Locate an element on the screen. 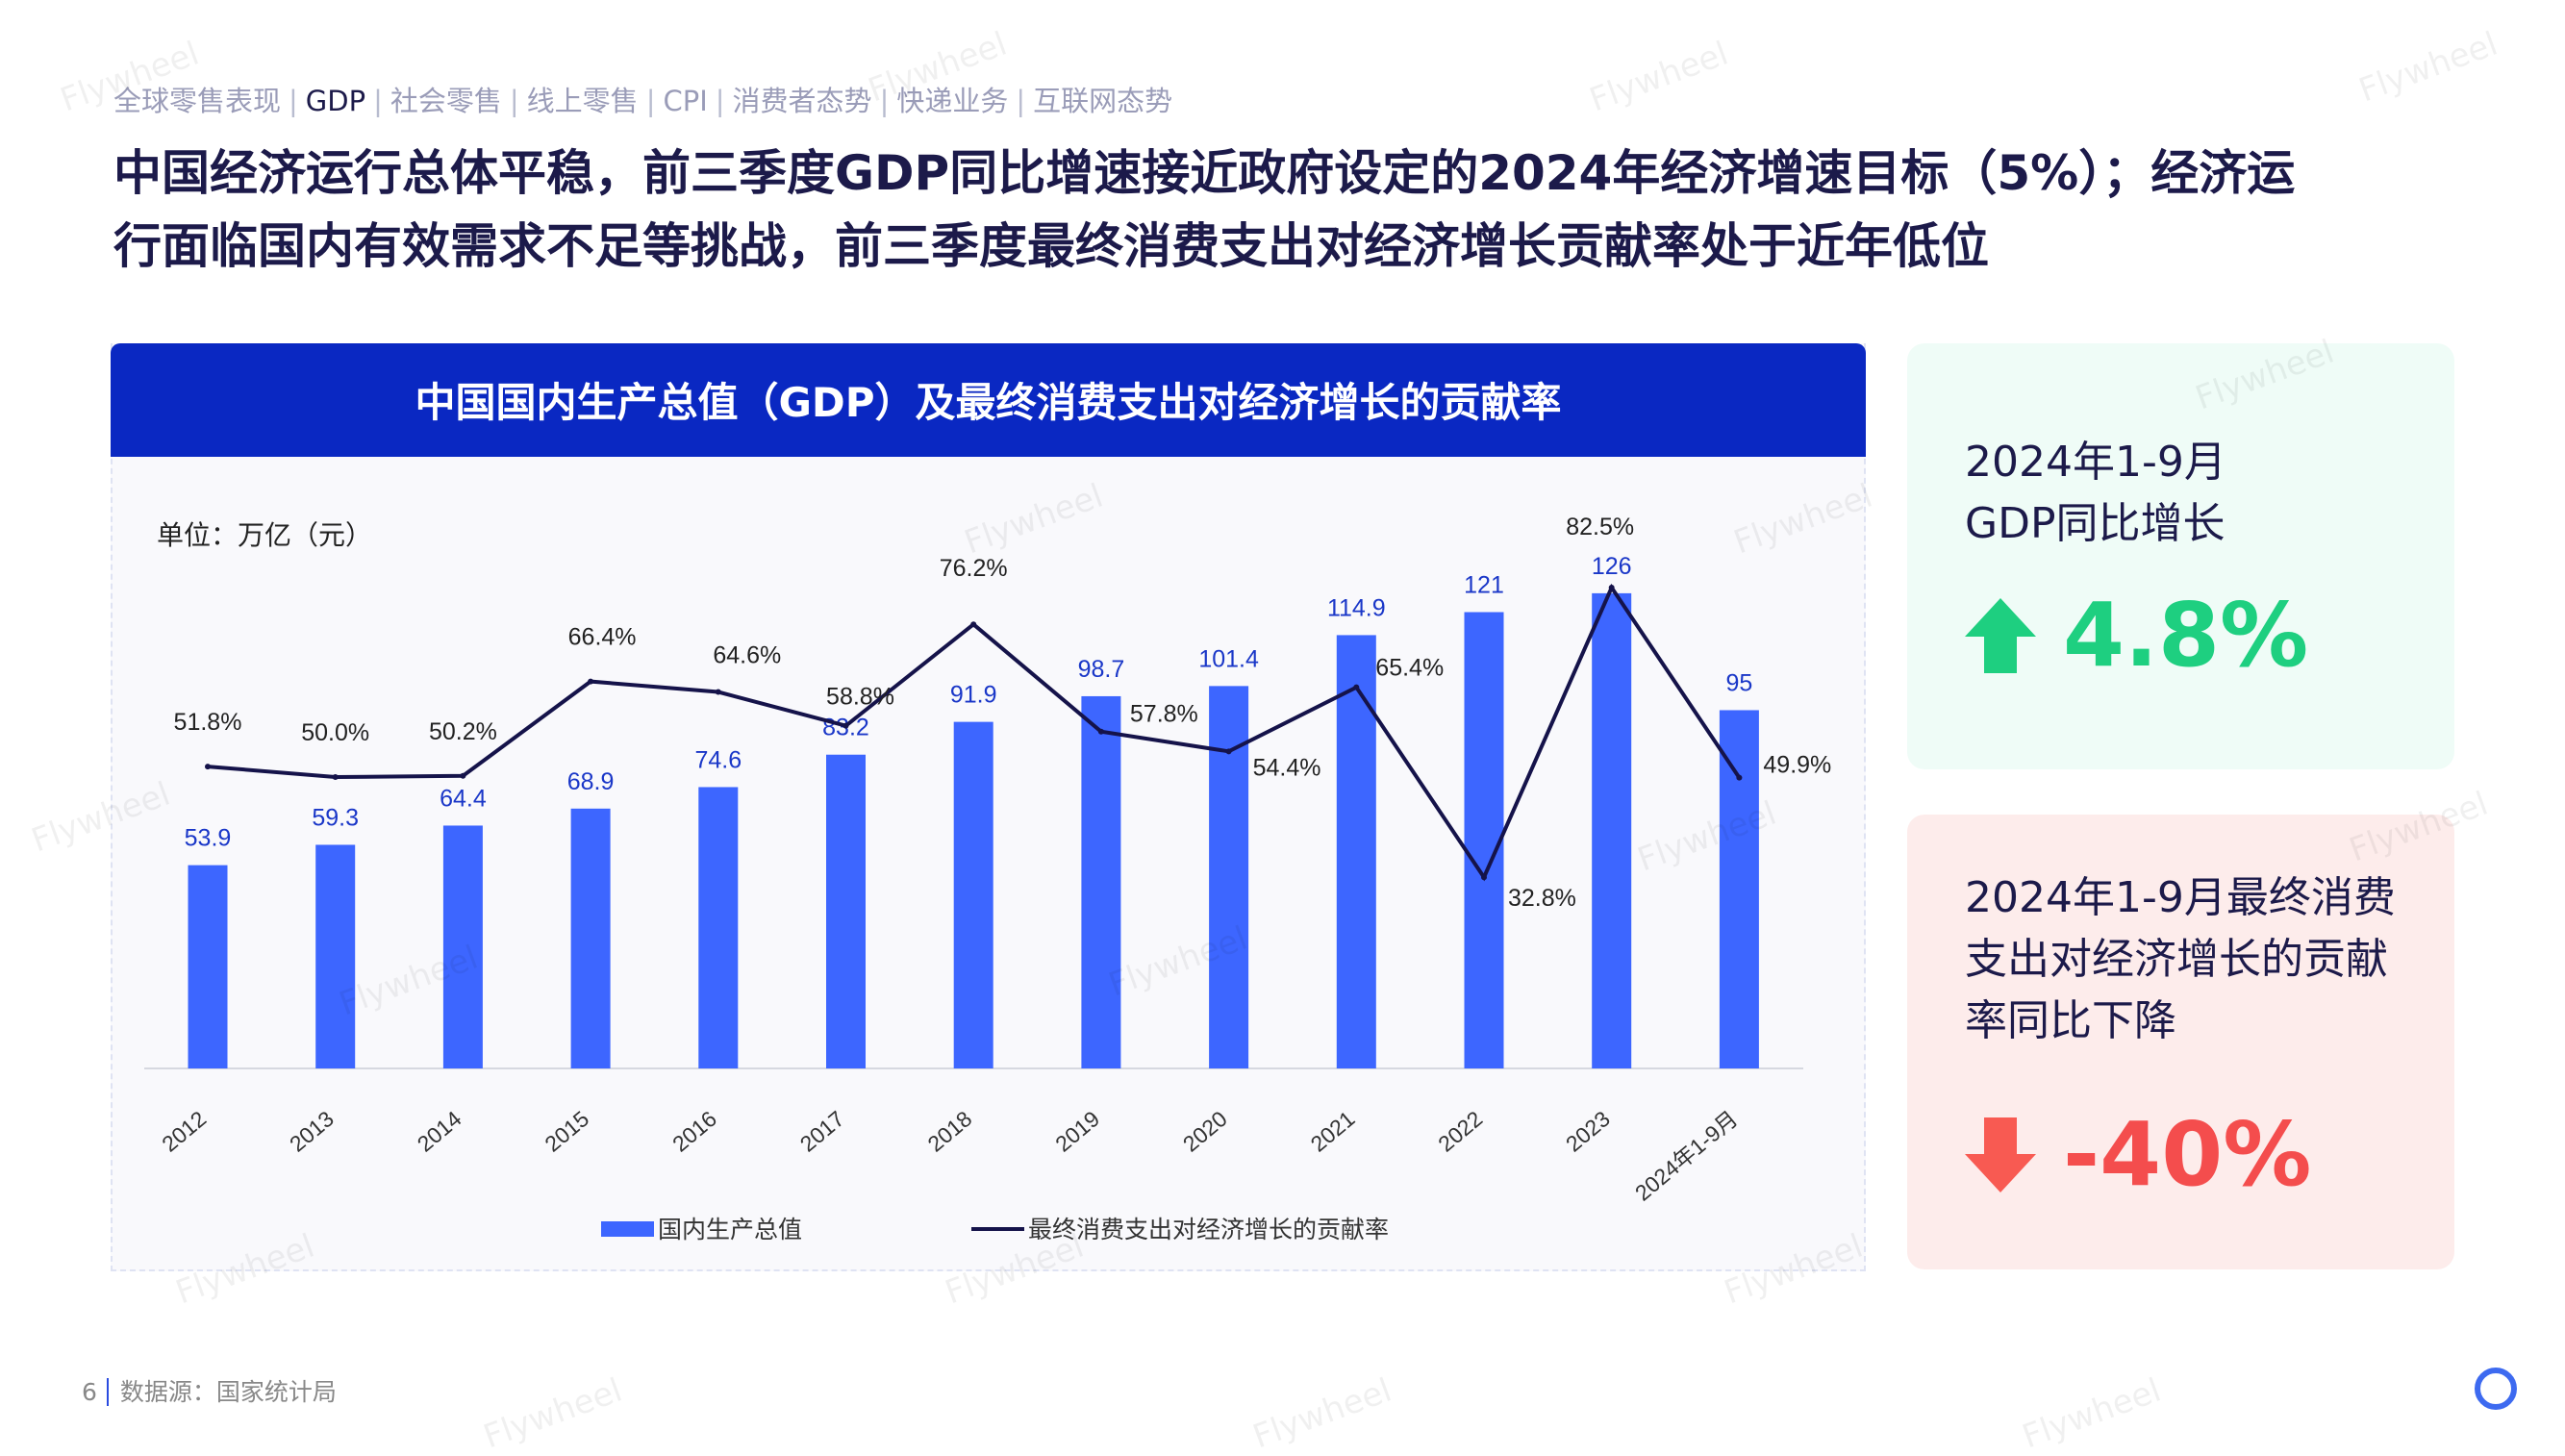 Image resolution: width=2565 pixels, height=1456 pixels. data-source: 数据源：国家统计局 is located at coordinates (228, 1392).